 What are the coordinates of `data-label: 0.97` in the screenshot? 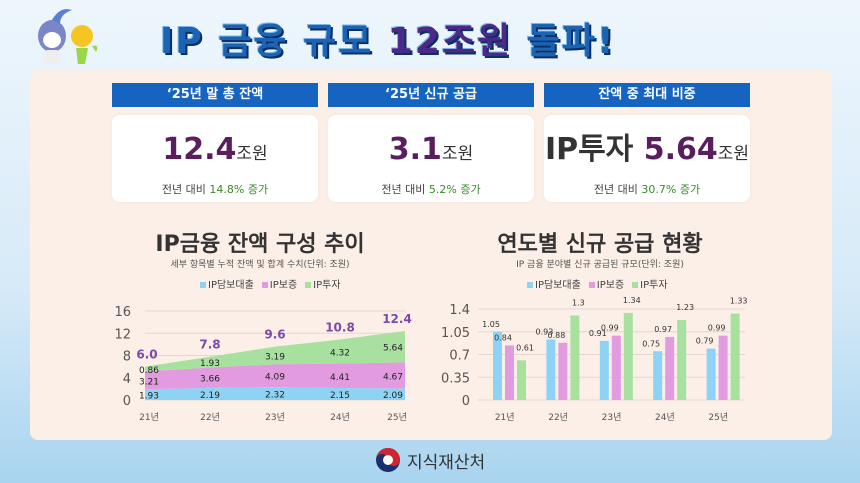 It's located at (663, 329).